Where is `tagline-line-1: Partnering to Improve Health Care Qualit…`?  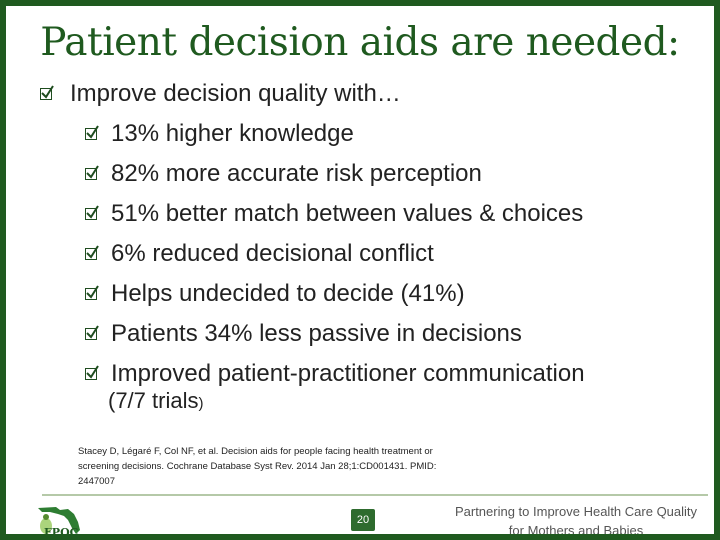
tagline-line-1: Partnering to Improve Health Care Qualit… is located at coordinates (576, 511).